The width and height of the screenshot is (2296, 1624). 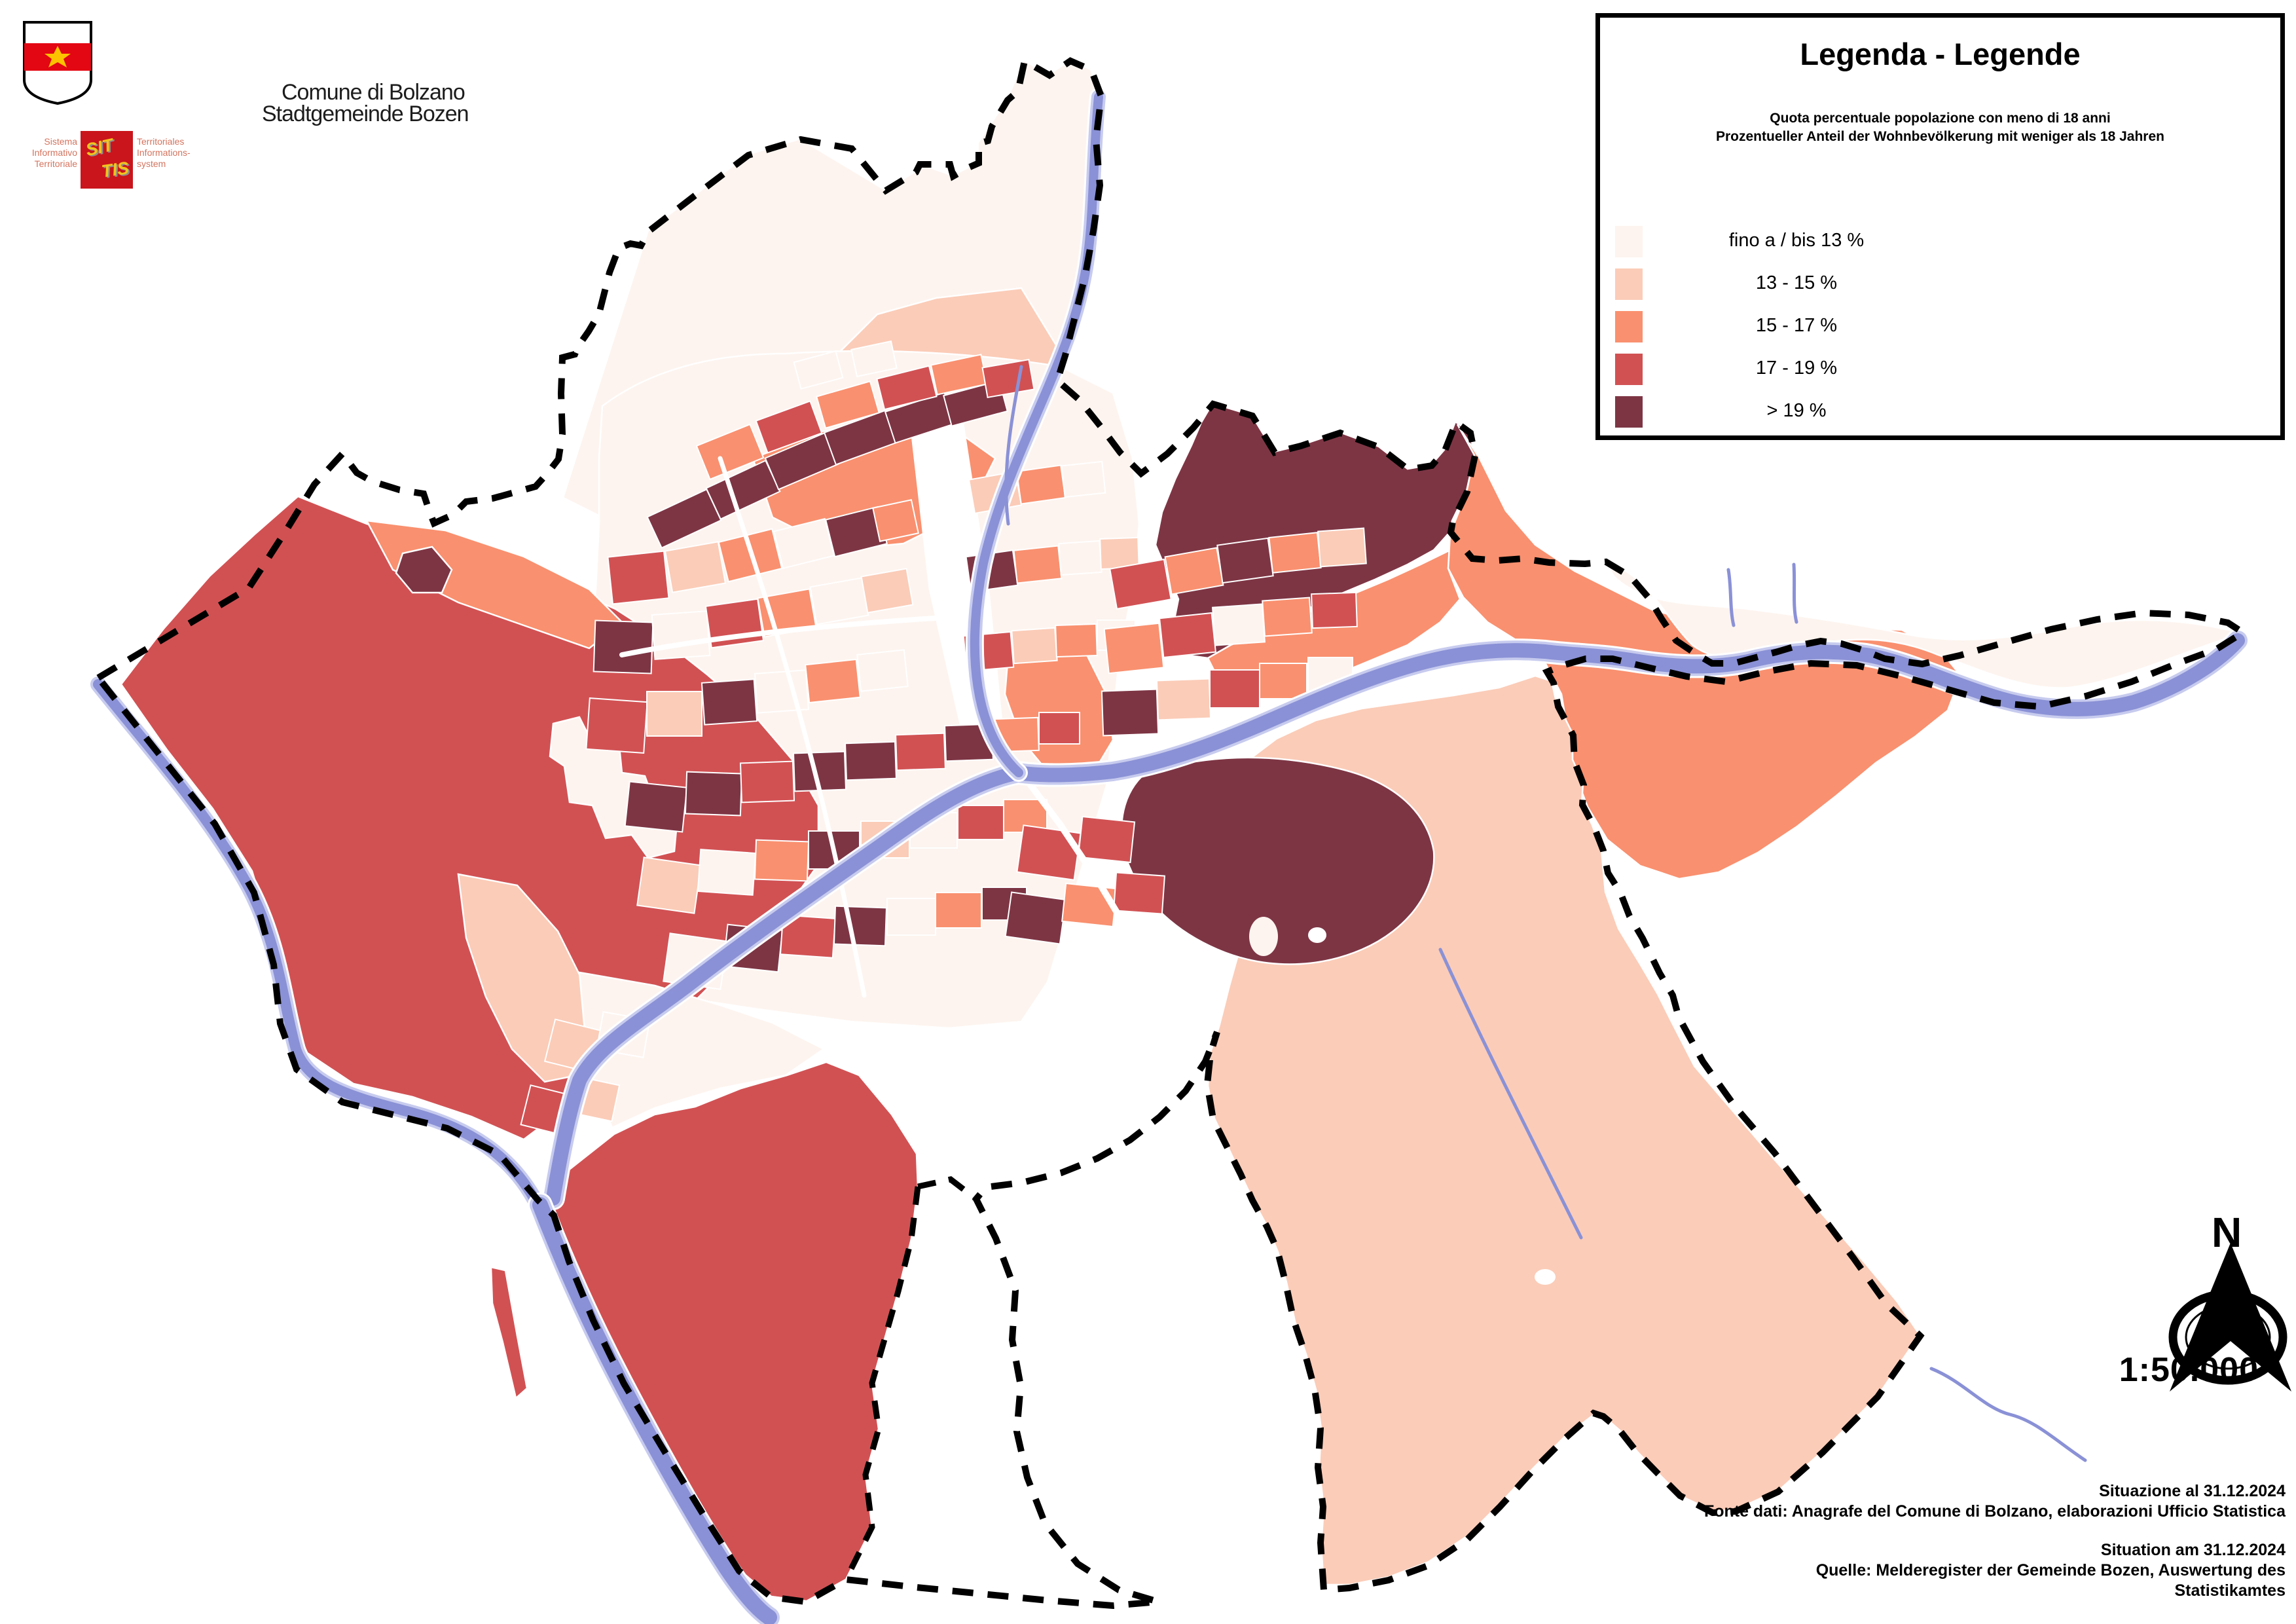 I want to click on road-west-east, so click(x=802, y=635).